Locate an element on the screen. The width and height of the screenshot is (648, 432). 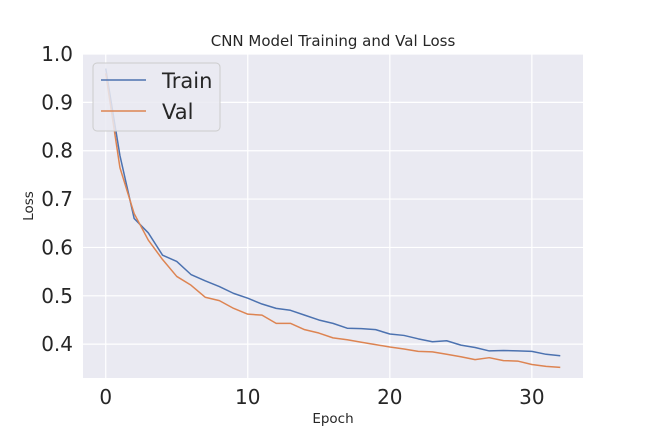
y-tick-label: 0.6 is located at coordinates (57, 247).